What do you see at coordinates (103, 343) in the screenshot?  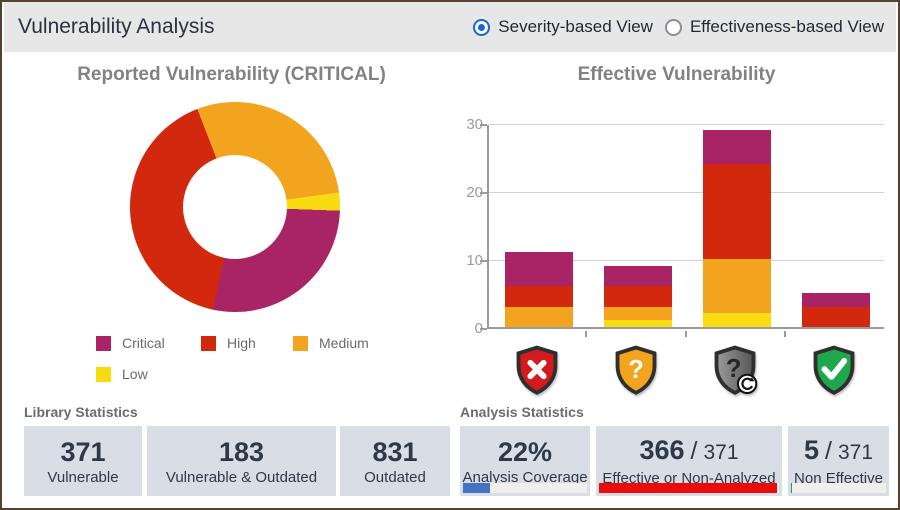 I see `critical-swatch-icon` at bounding box center [103, 343].